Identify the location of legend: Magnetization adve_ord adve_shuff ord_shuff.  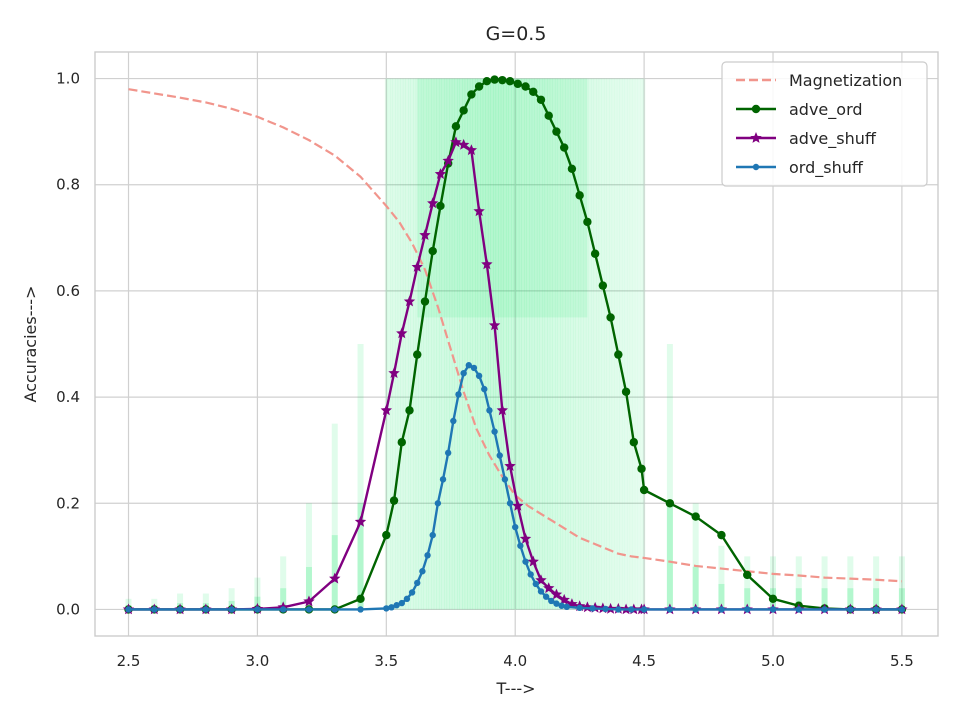
(824, 124).